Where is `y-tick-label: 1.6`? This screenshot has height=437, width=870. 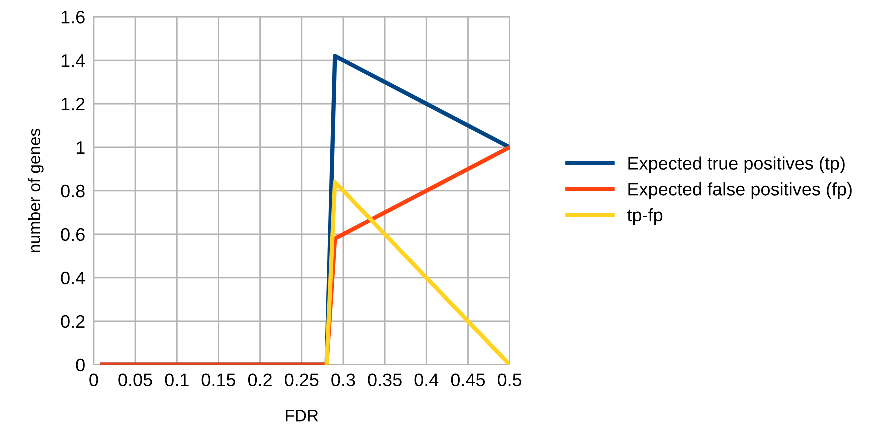 y-tick-label: 1.6 is located at coordinates (73, 17).